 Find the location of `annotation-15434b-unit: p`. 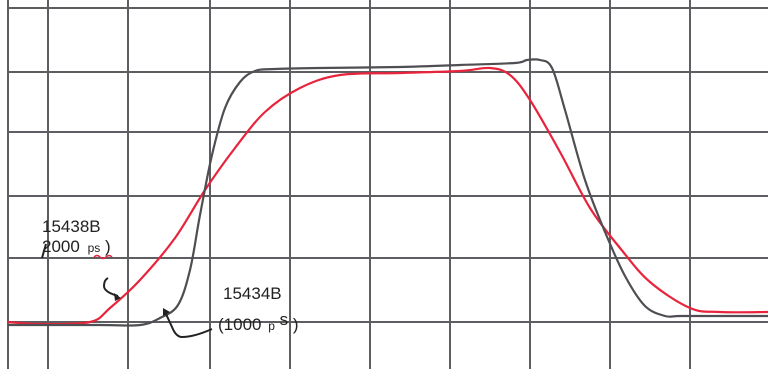

annotation-15434b-unit: p is located at coordinates (271, 326).